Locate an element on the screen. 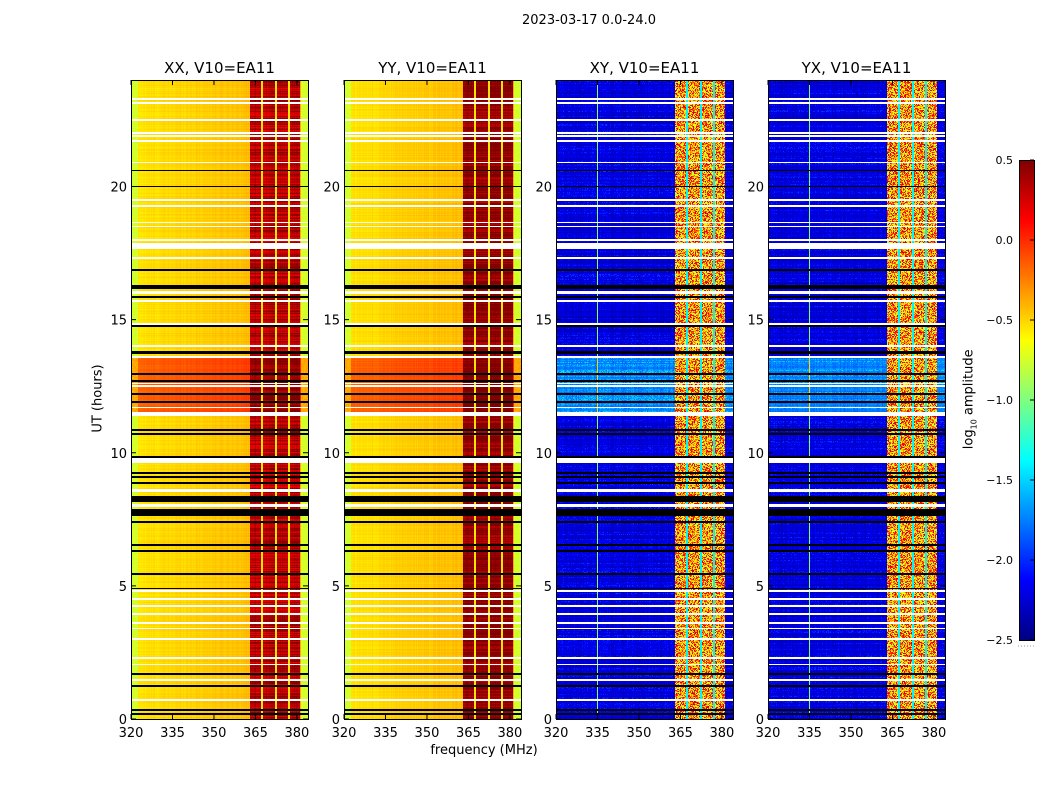  colorbar-frame is located at coordinates (1027, 400).